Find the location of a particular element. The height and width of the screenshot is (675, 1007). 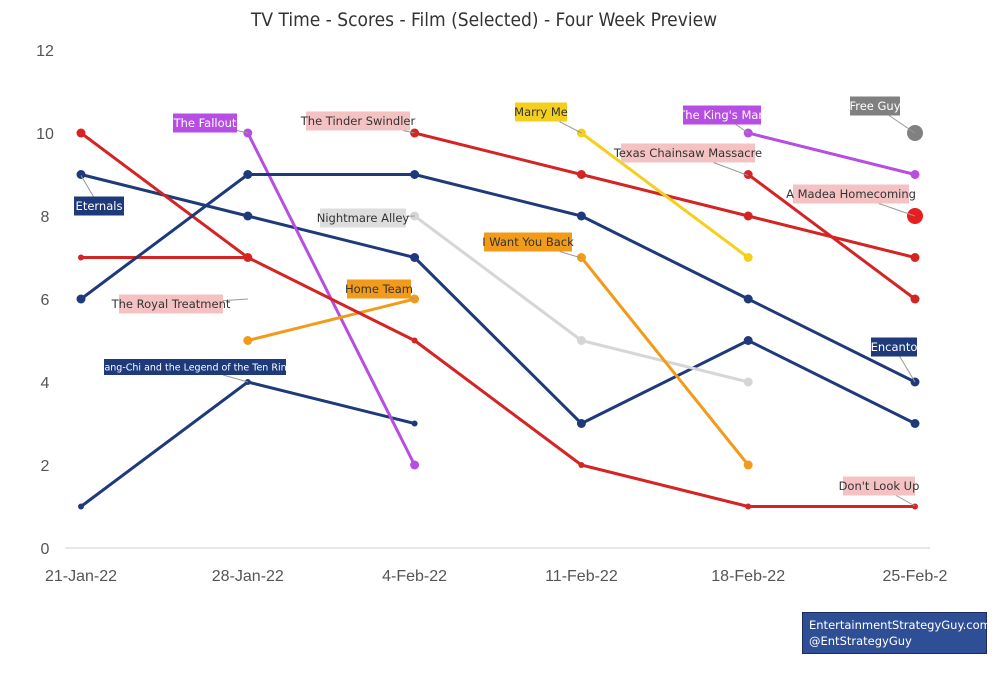

y-tick-label: 6 is located at coordinates (45, 300).